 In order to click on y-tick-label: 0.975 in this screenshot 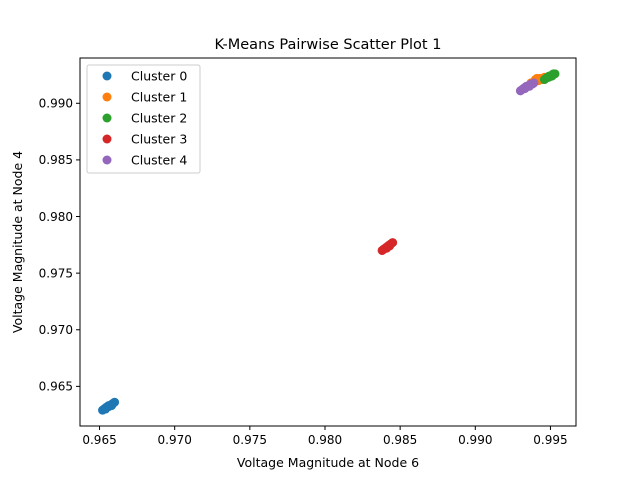, I will do `click(56, 273)`.